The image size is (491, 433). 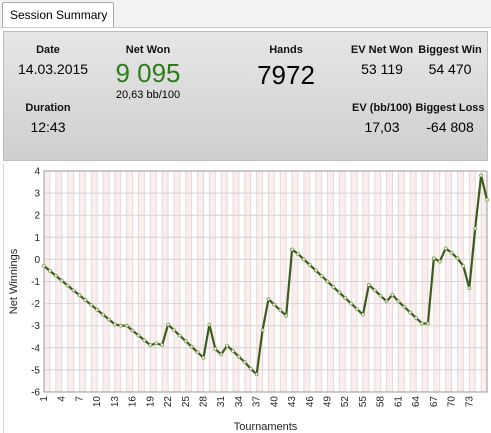 What do you see at coordinates (382, 127) in the screenshot?
I see `ev-bb100-value: 17,03` at bounding box center [382, 127].